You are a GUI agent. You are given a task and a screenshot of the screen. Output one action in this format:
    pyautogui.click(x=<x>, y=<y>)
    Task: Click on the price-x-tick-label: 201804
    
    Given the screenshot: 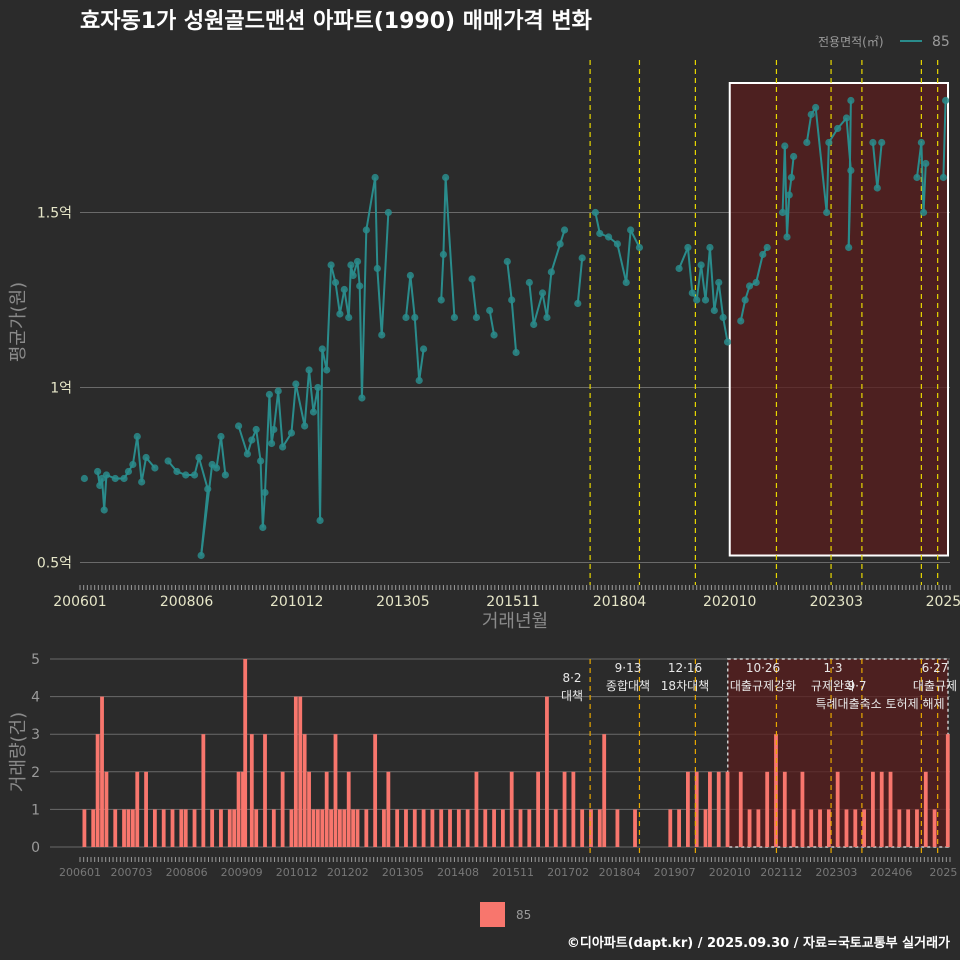 What is the action you would take?
    pyautogui.click(x=620, y=602)
    